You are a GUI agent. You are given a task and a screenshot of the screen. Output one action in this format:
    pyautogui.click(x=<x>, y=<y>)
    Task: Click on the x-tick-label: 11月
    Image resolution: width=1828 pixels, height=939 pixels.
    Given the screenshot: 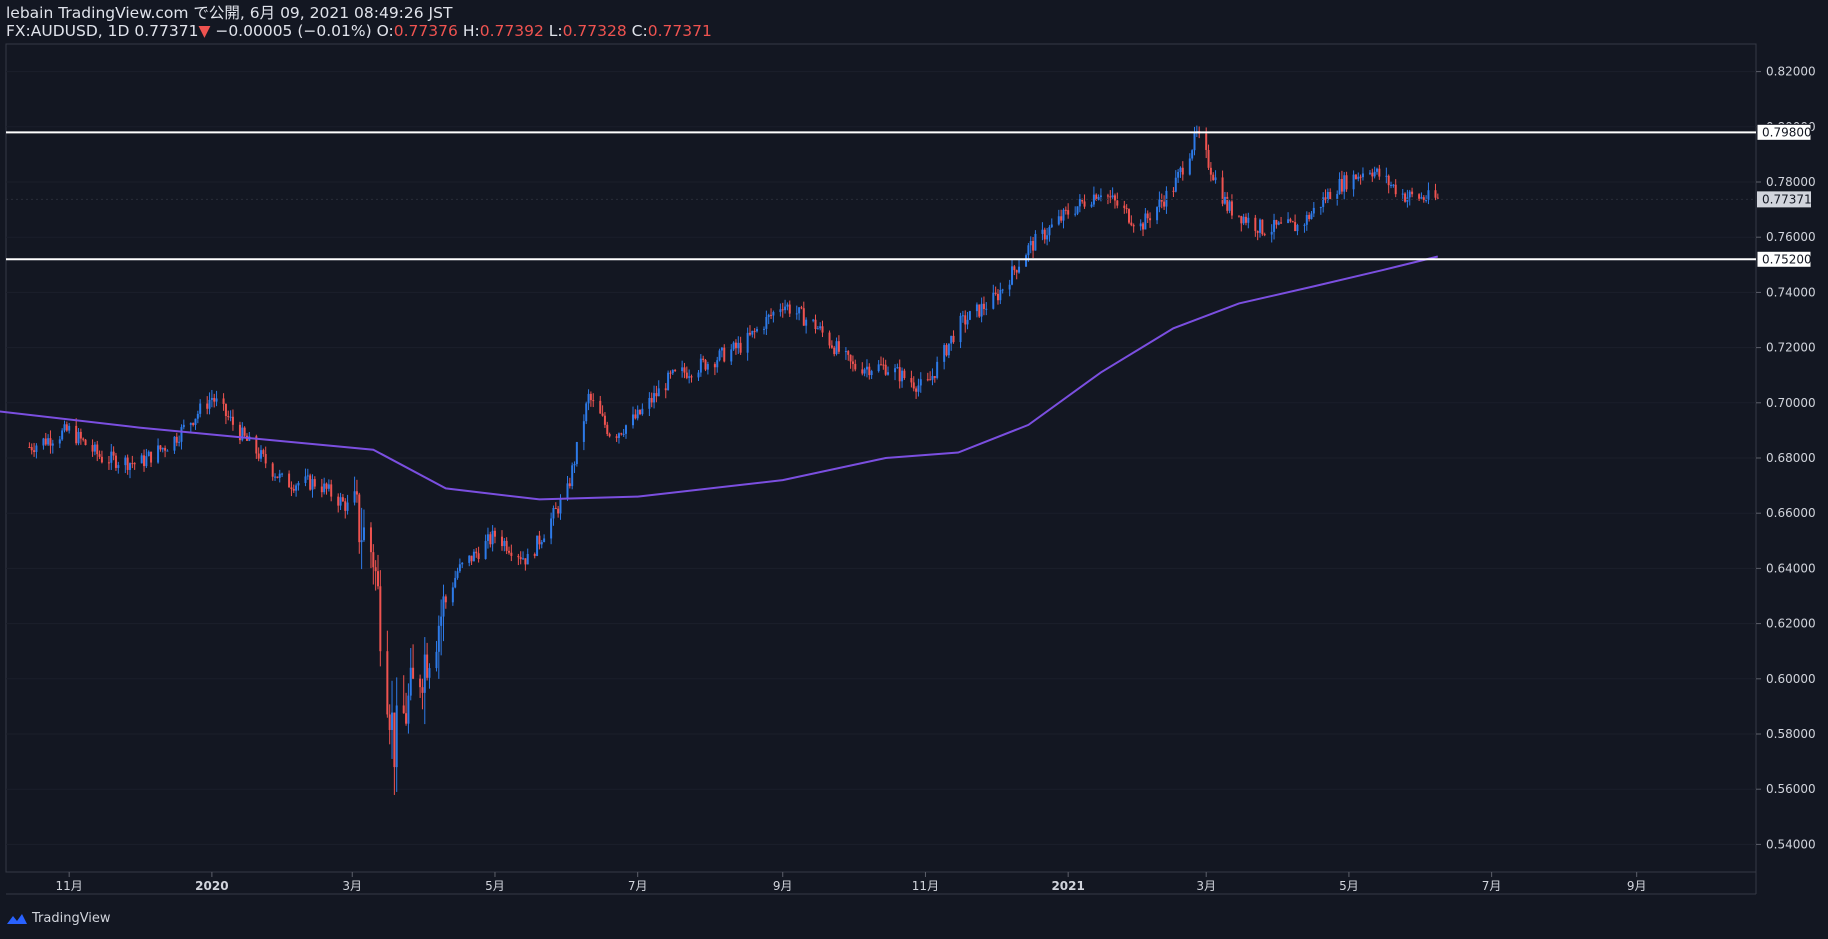 What is the action you would take?
    pyautogui.click(x=69, y=886)
    